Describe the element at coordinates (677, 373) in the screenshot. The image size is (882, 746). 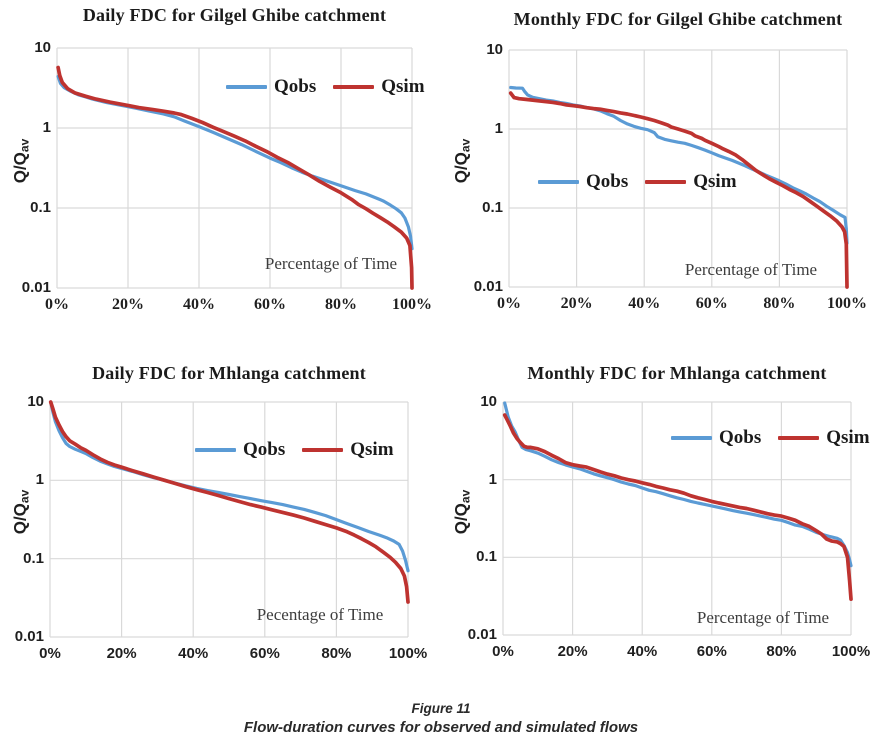
I see `chart-title: Monthly FDC for Mhlanga catchment` at that location.